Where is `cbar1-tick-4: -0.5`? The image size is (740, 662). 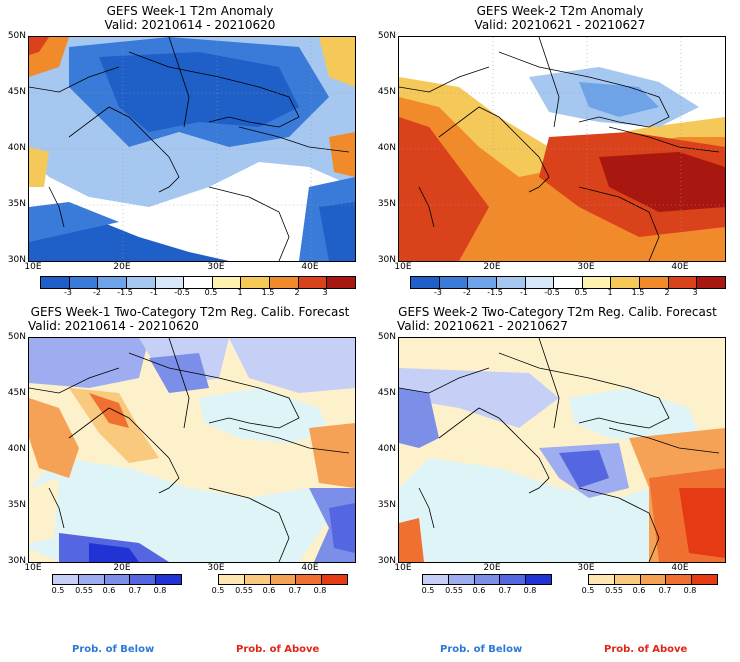 cbar1-tick-4: -0.5 is located at coordinates (182, 292).